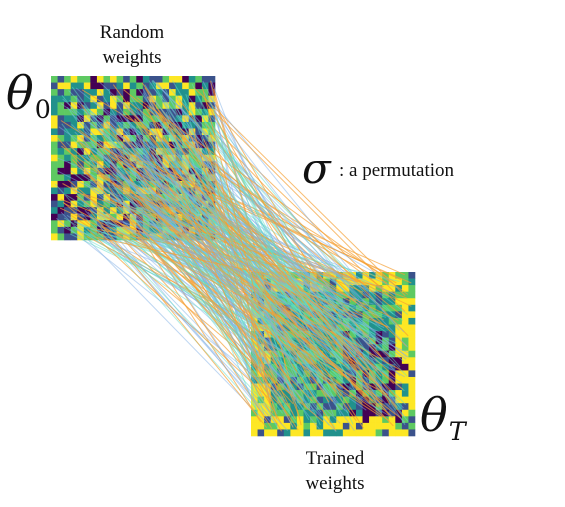 The width and height of the screenshot is (565, 507). What do you see at coordinates (316, 169) in the screenshot?
I see `sigma-symbol: σ` at bounding box center [316, 169].